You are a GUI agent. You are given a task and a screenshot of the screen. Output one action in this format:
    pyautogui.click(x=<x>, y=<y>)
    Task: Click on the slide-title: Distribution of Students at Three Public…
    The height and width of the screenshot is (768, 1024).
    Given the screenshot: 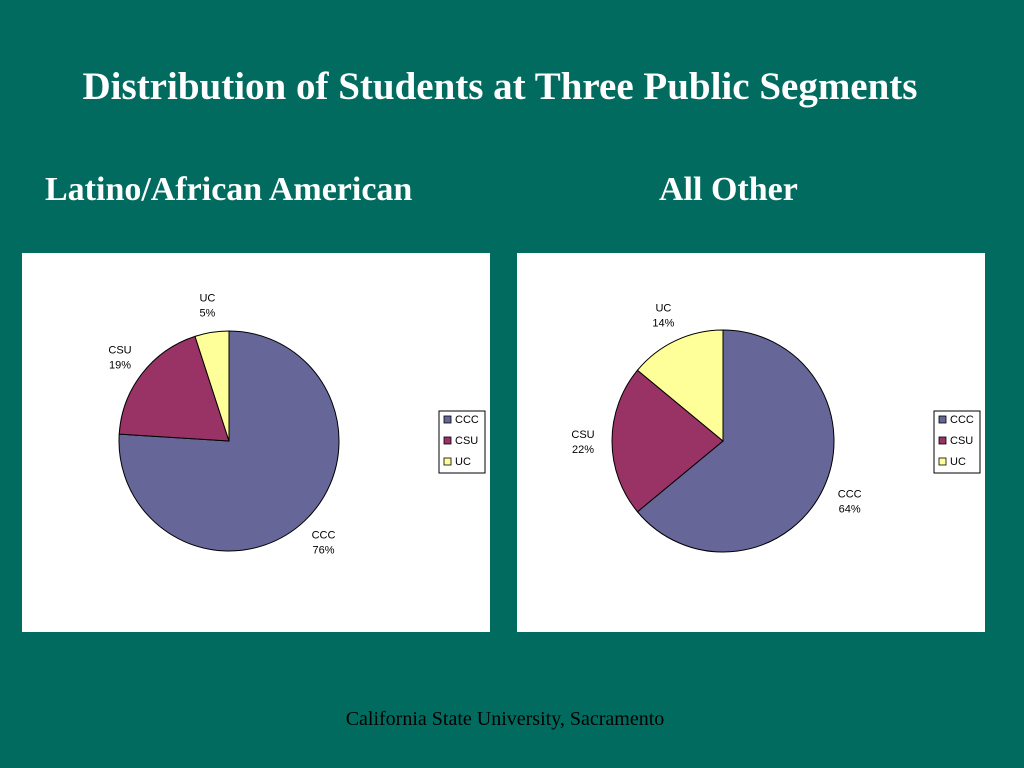 What is the action you would take?
    pyautogui.click(x=500, y=86)
    